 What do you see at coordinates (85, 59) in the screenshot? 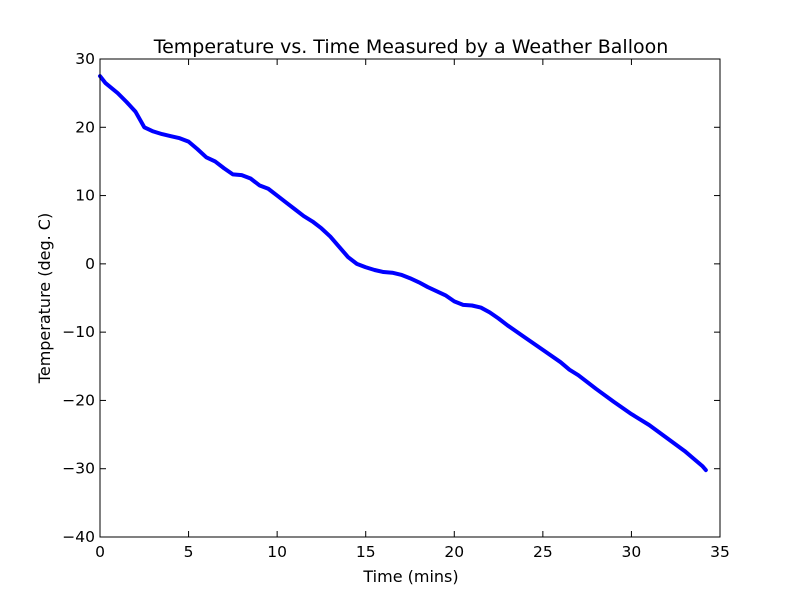
I see `y-tick-label: 30` at bounding box center [85, 59].